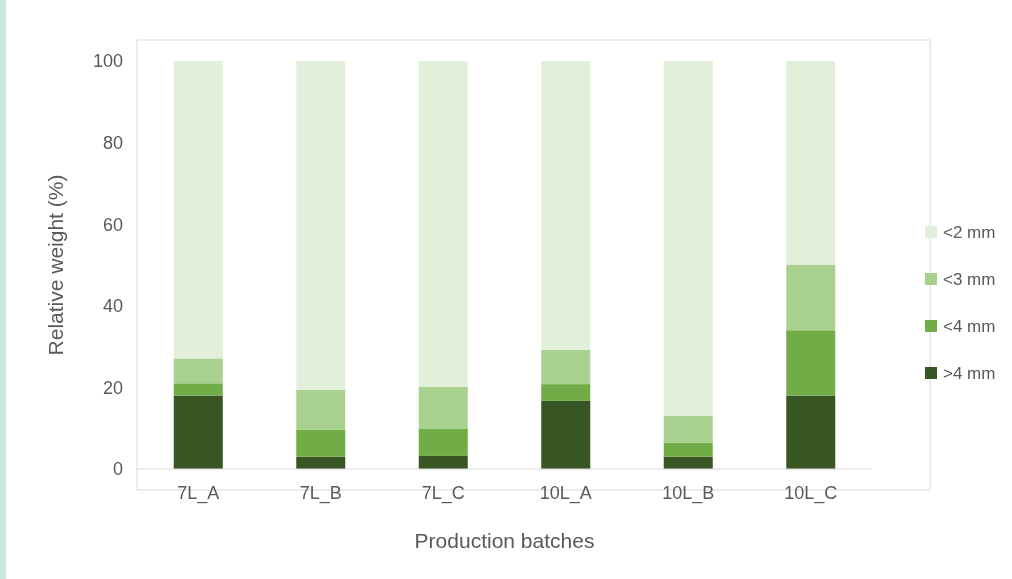  I want to click on x-tick-label: 10L_C, so click(811, 493).